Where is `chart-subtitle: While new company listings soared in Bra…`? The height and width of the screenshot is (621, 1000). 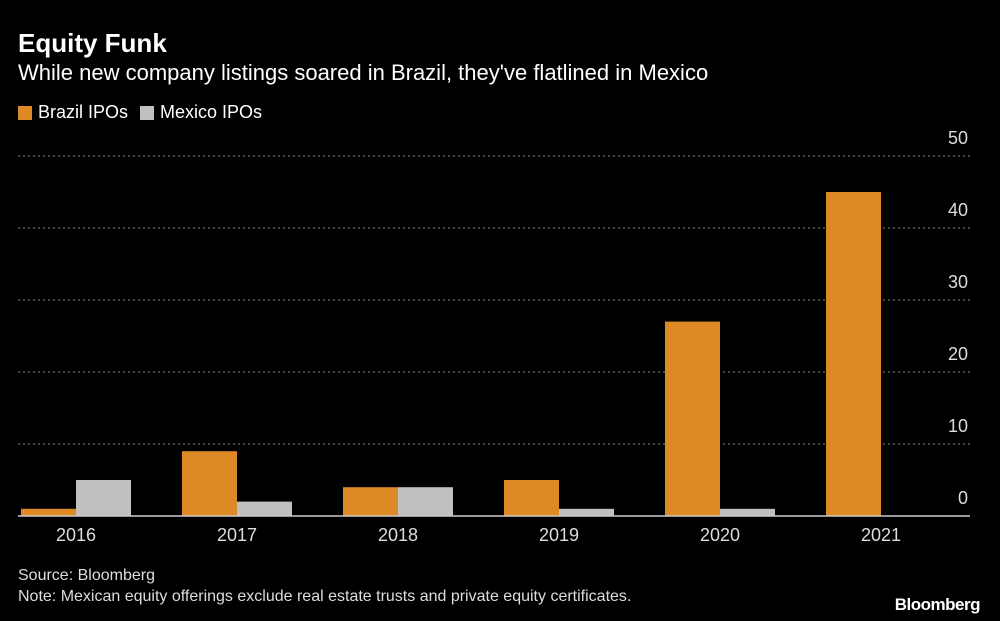 chart-subtitle: While new company listings soared in Bra… is located at coordinates (363, 72).